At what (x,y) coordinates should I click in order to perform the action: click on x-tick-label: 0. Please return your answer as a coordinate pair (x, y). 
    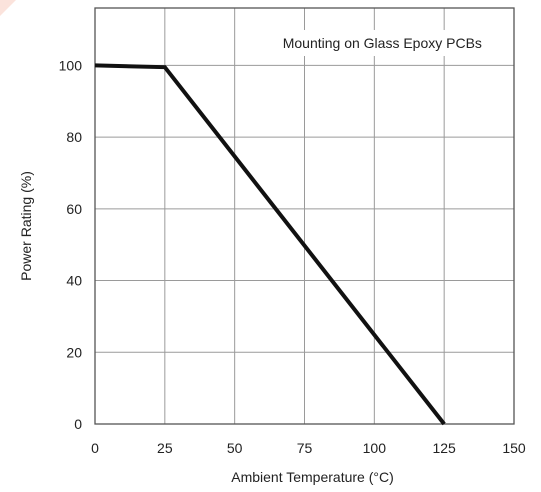
    Looking at the image, I should click on (95, 448).